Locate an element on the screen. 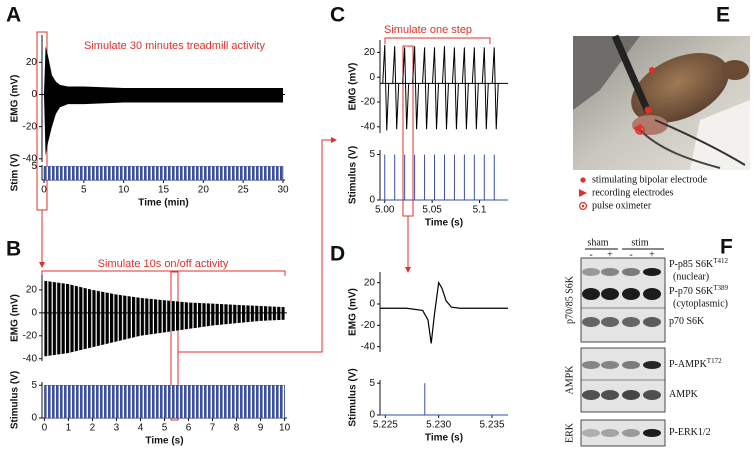  chart-panel: 5 Stim (V) 0 5 10 15 20 25 30 Time (min) is located at coordinates (149, 181).